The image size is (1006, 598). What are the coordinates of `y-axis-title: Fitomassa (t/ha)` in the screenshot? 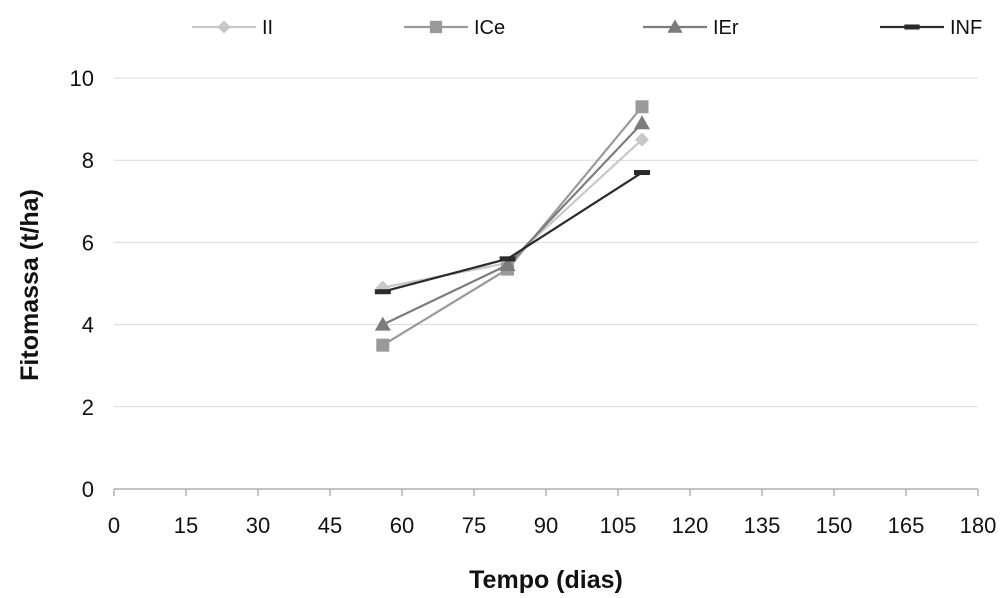 It's located at (30, 285).